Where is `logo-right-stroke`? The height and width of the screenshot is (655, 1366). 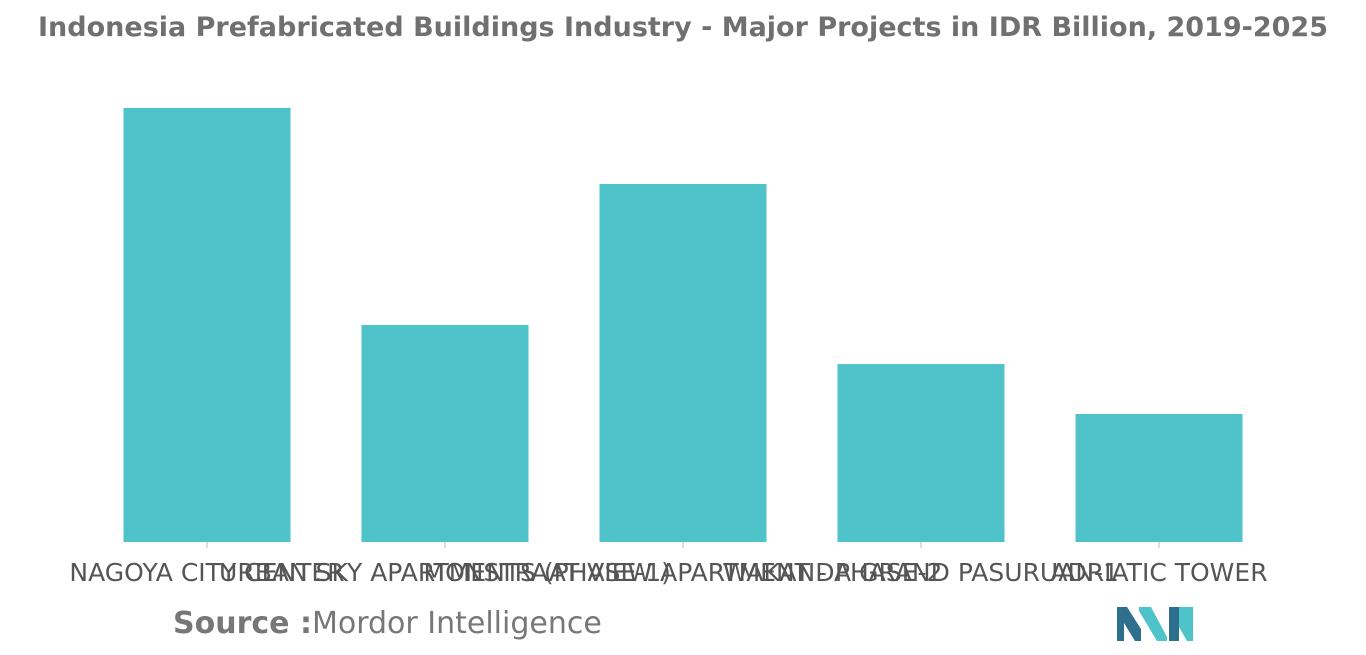
logo-right-stroke is located at coordinates (1174, 624).